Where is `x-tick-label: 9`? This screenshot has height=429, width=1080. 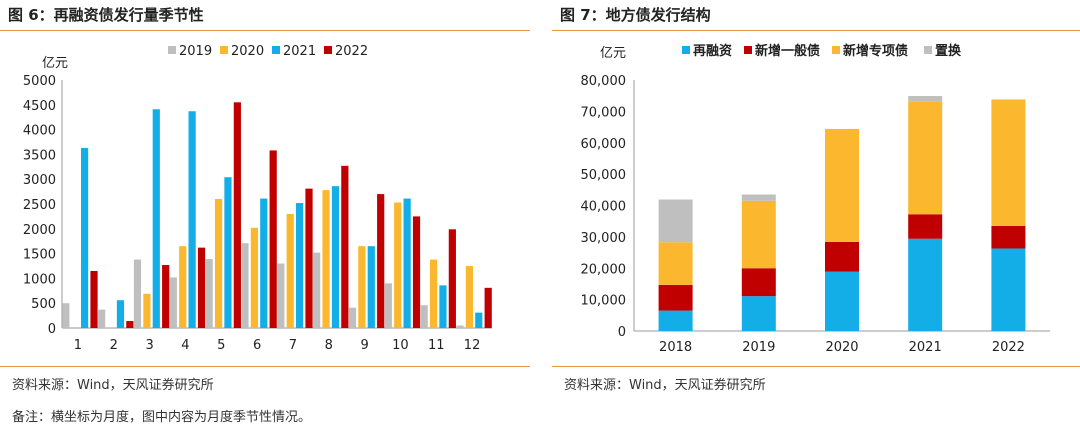
x-tick-label: 9 is located at coordinates (364, 345).